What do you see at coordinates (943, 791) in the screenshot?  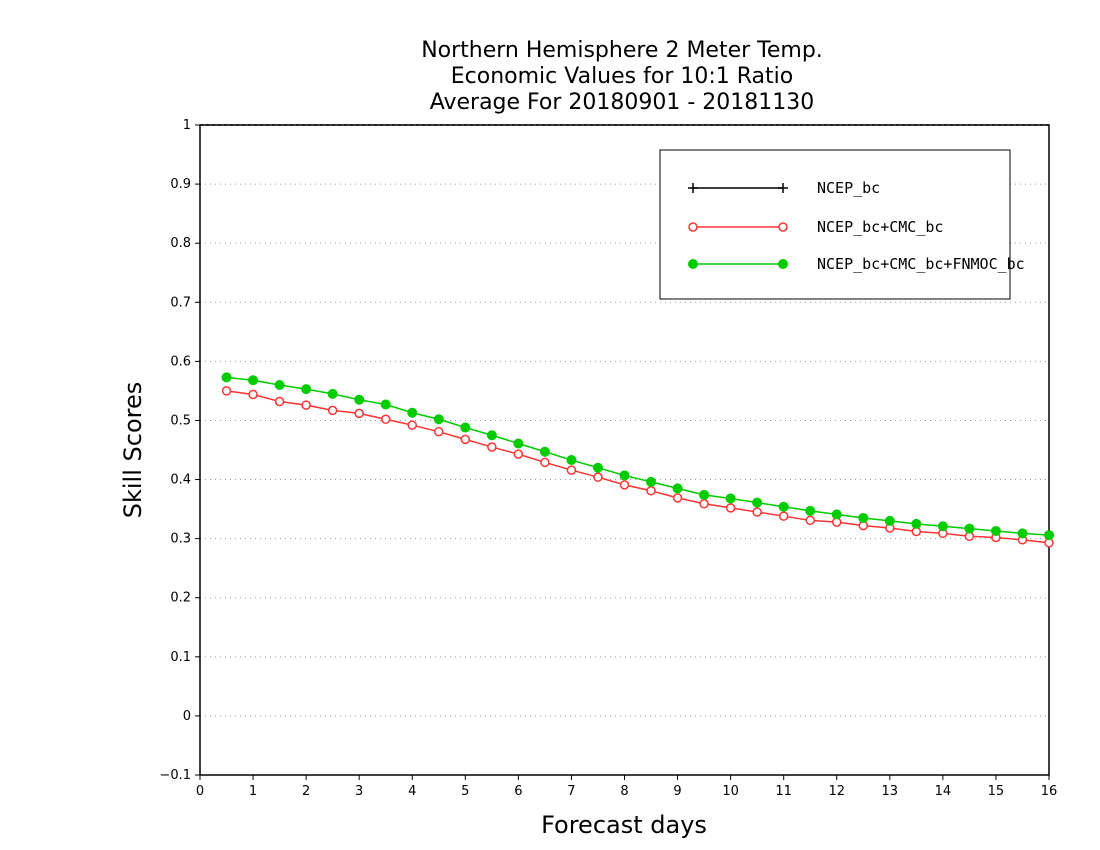 I see `x-tick-label: 14` at bounding box center [943, 791].